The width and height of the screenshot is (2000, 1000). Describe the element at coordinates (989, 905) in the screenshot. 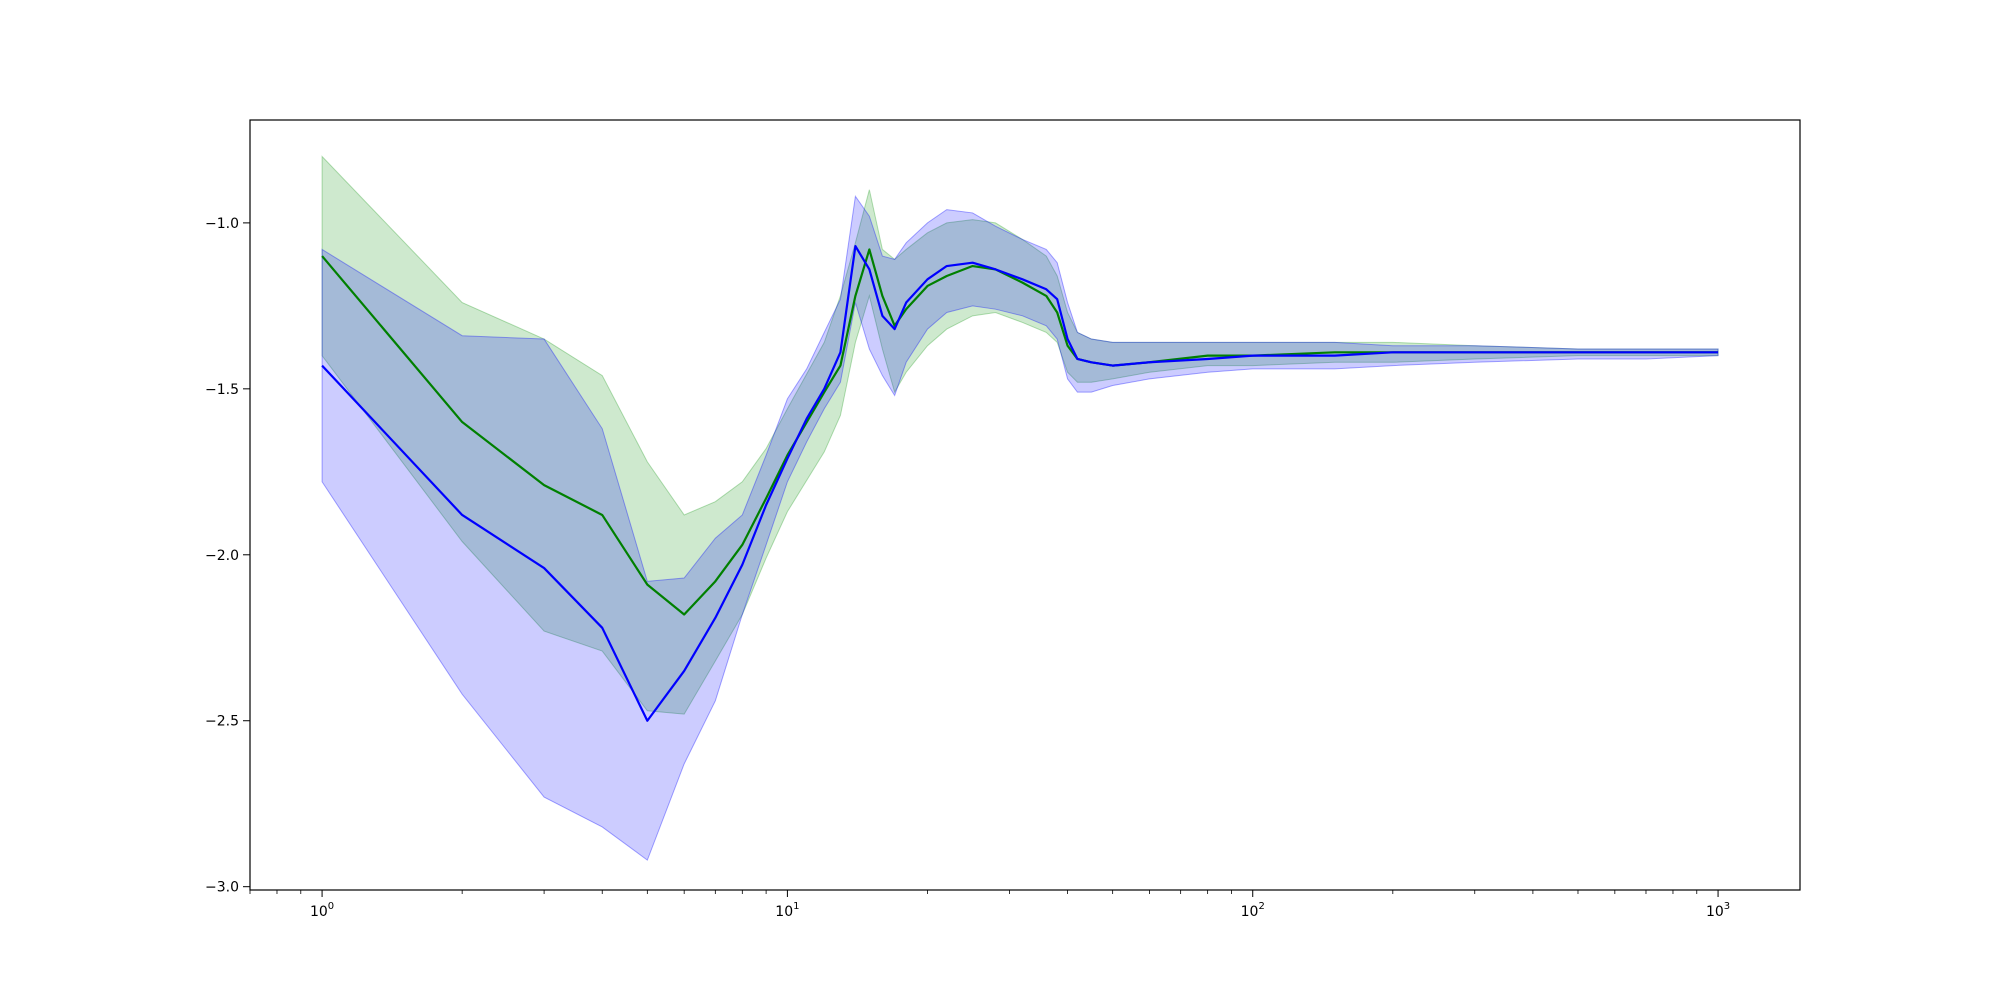

I see `x-axis: 100 101 102 103` at that location.